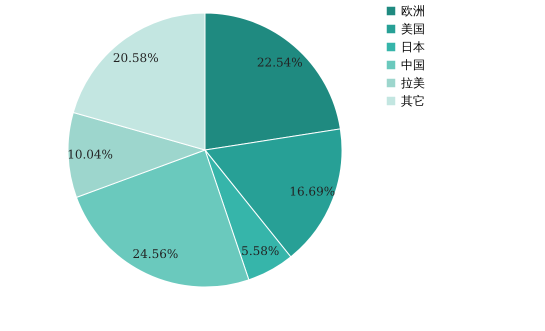  Describe the element at coordinates (413, 47) in the screenshot. I see `legend-label: 日本` at that location.